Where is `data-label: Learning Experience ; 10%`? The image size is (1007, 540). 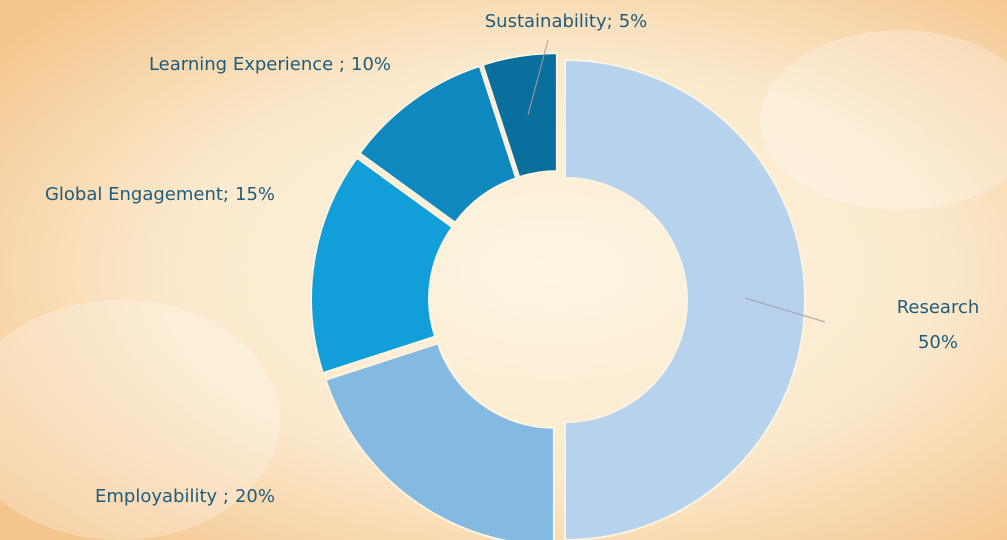 data-label: Learning Experience ; 10% is located at coordinates (270, 64).